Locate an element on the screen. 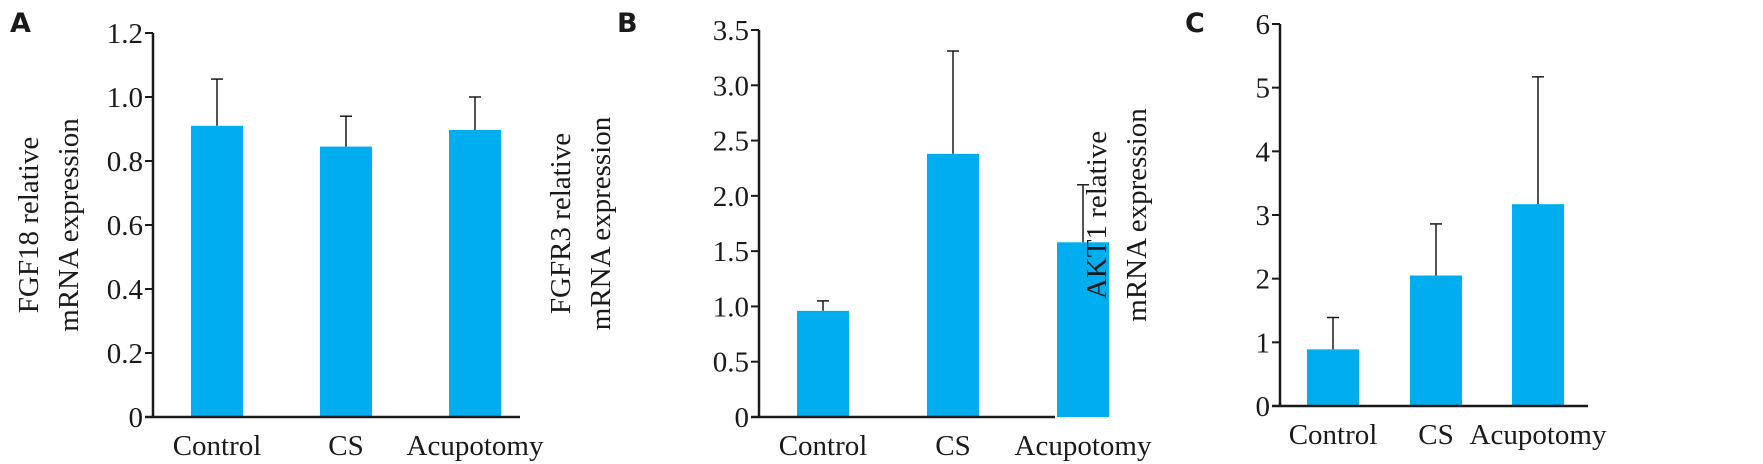 The width and height of the screenshot is (1763, 464). y-axis-label: FGF18 relative is located at coordinates (29, 225).